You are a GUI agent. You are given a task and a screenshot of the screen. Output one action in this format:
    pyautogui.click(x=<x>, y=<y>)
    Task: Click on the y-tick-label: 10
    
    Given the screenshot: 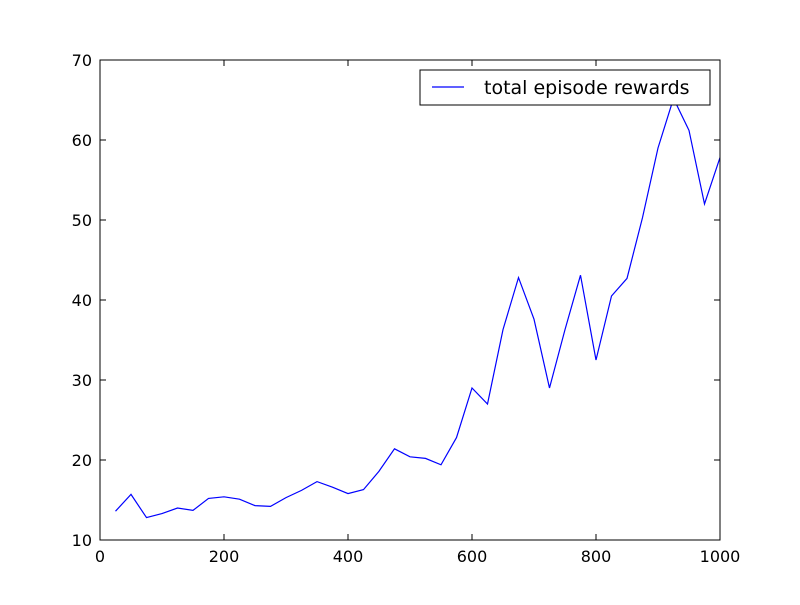 What is the action you would take?
    pyautogui.click(x=82, y=540)
    